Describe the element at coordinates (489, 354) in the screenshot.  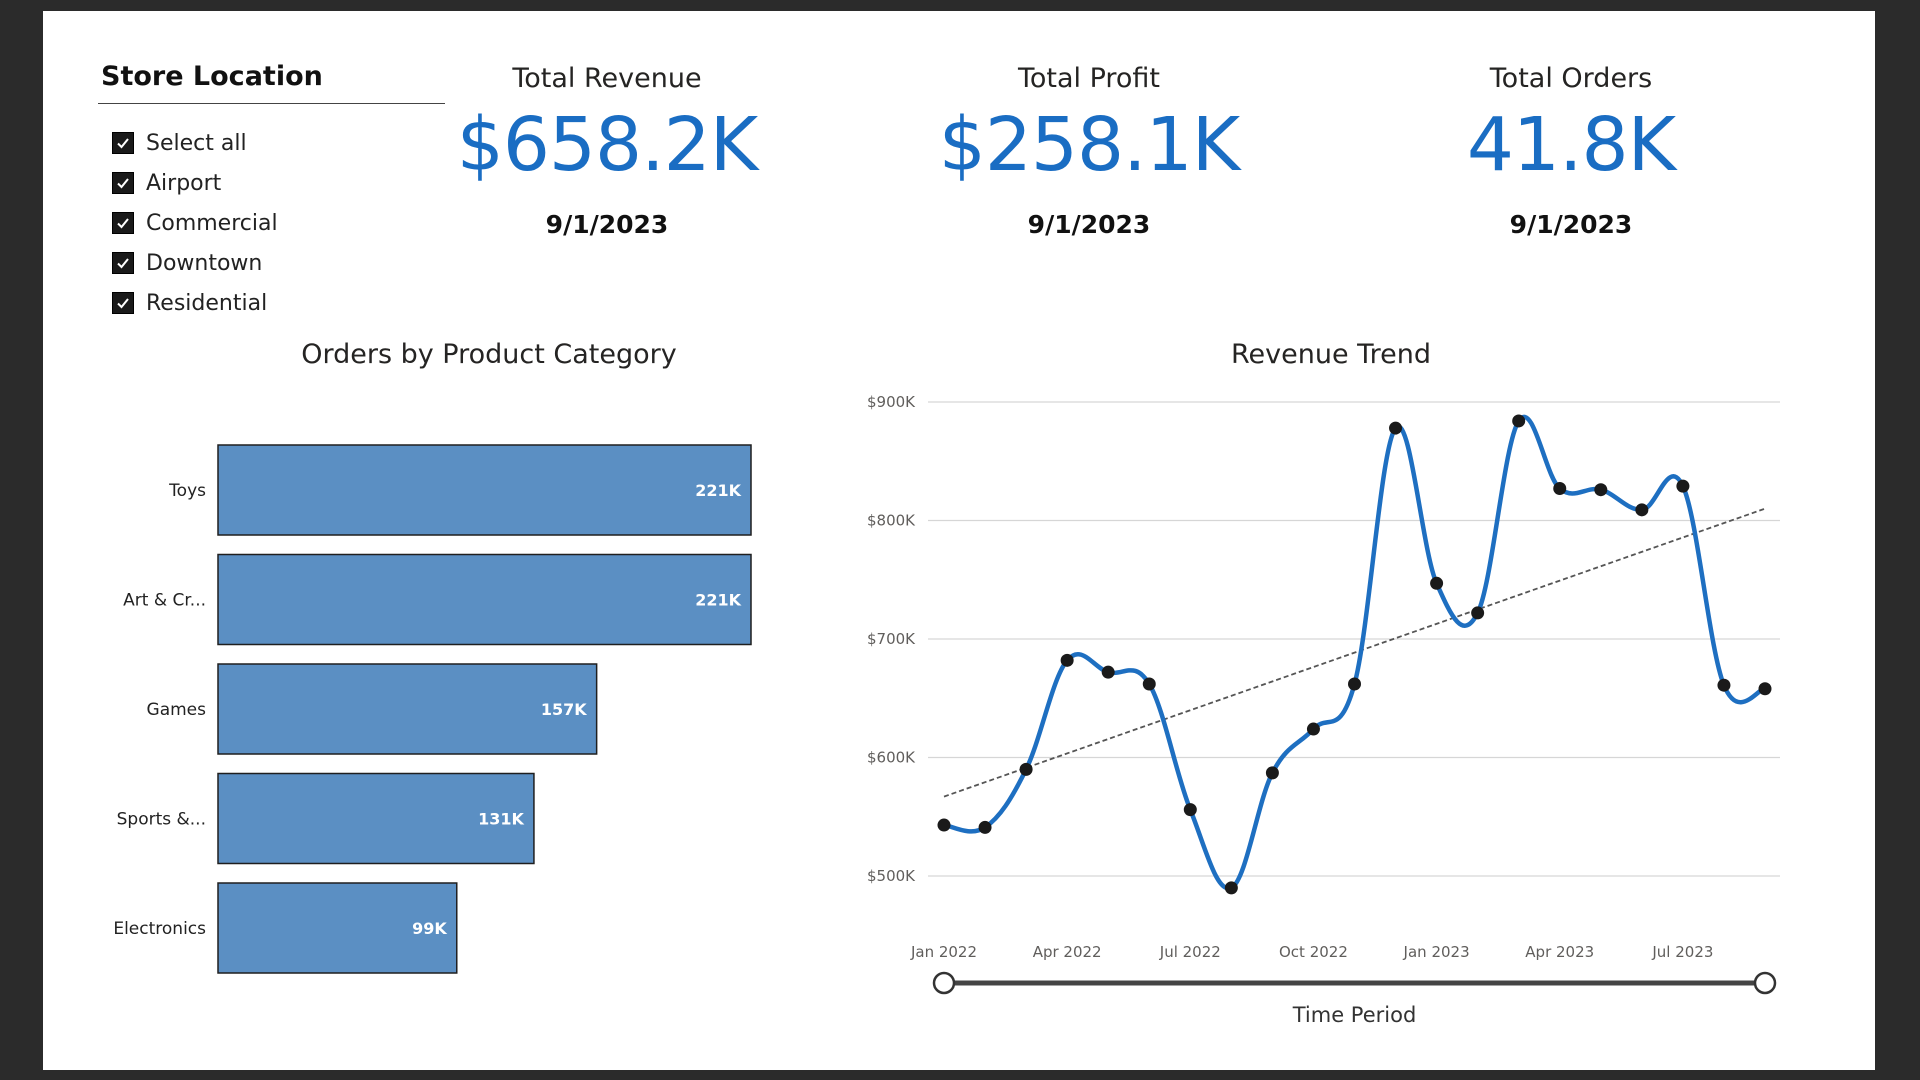
I see `bar-chart-title: Orders by Product Category` at that location.